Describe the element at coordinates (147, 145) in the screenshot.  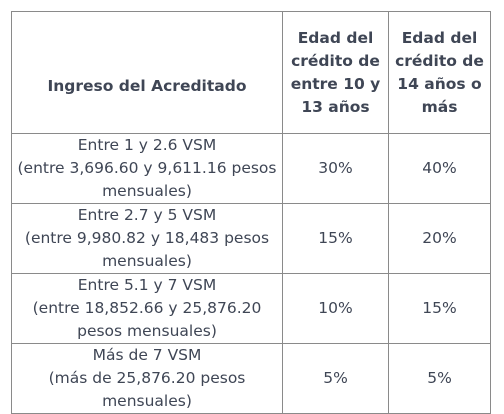
I see `income-range: Entre 1 y 2.6 VSM` at that location.